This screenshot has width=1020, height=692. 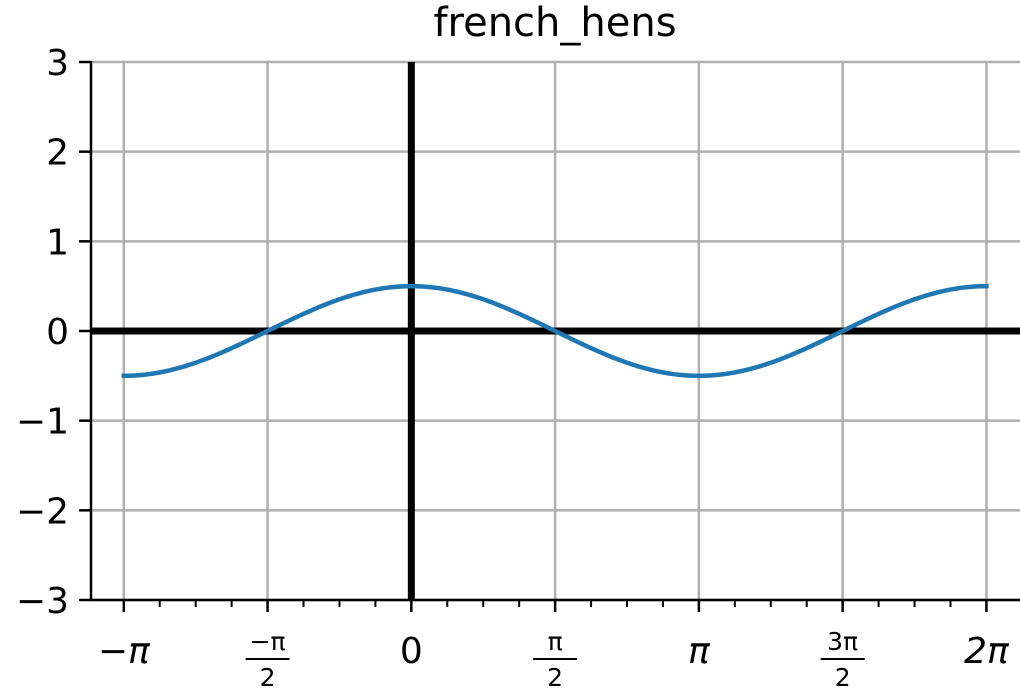 I want to click on x-tick-label-numerator: −π, so click(x=268, y=641).